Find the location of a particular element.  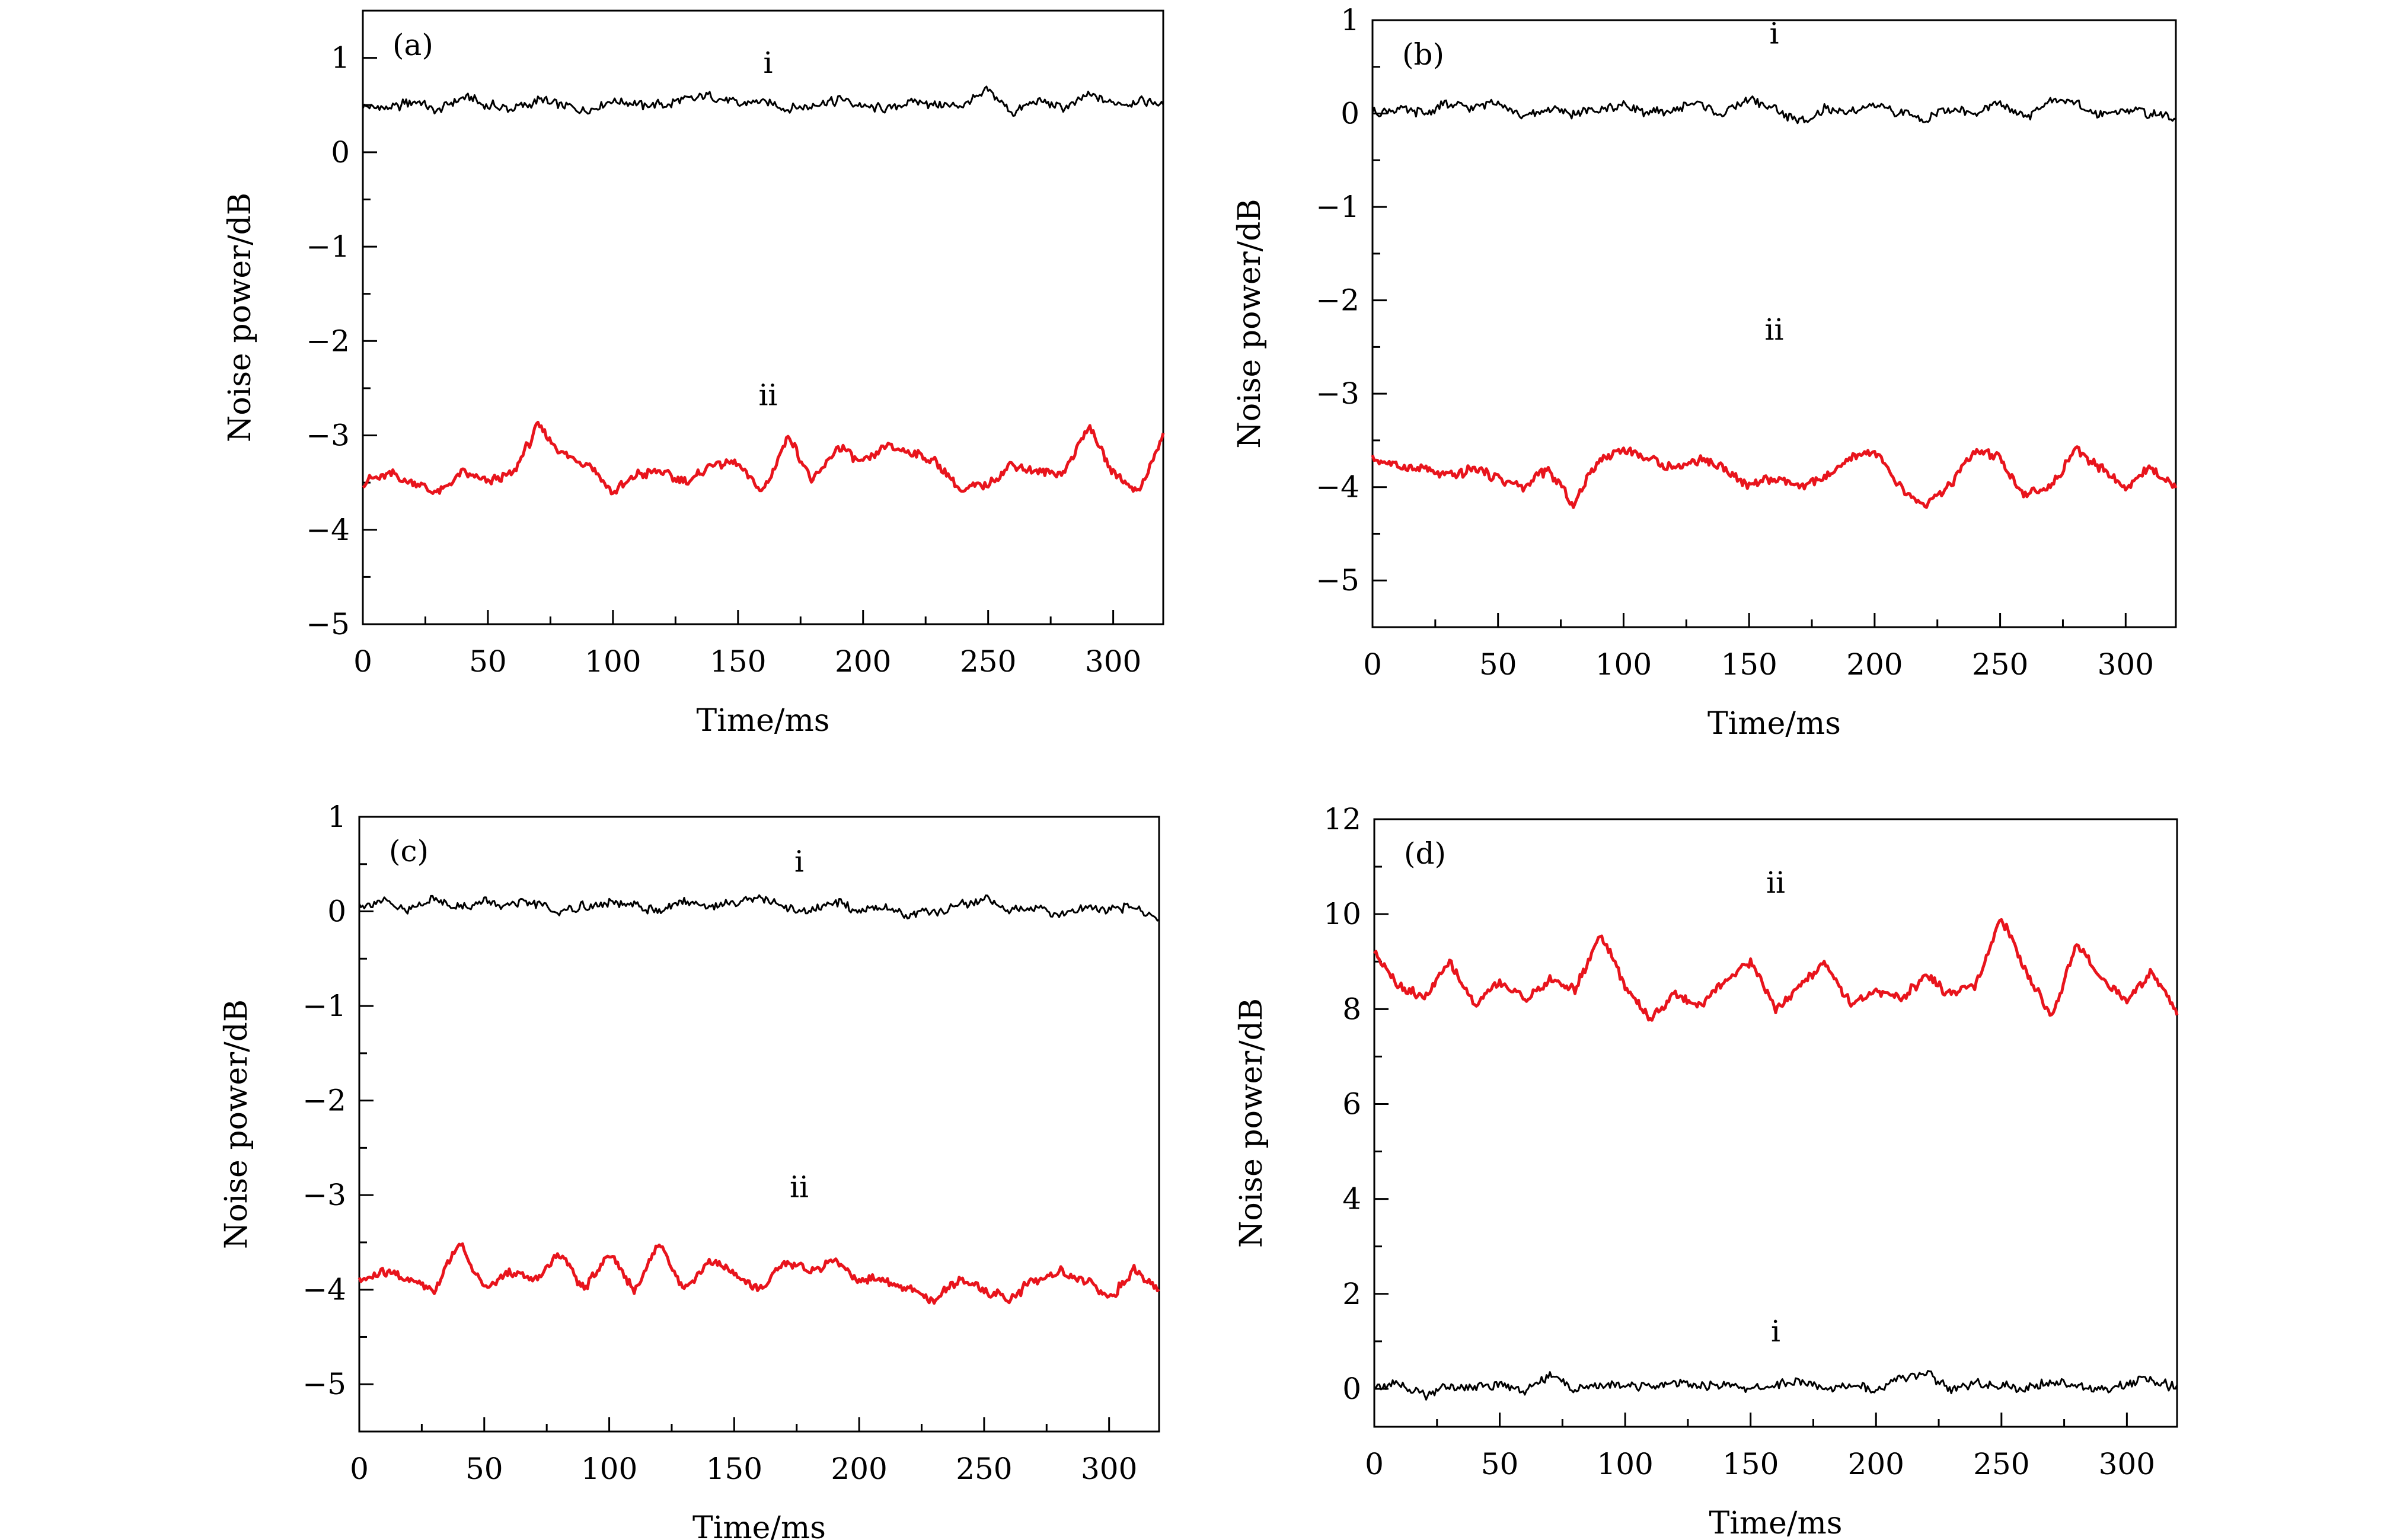

y-tick-label: 12 is located at coordinates (1342, 819).